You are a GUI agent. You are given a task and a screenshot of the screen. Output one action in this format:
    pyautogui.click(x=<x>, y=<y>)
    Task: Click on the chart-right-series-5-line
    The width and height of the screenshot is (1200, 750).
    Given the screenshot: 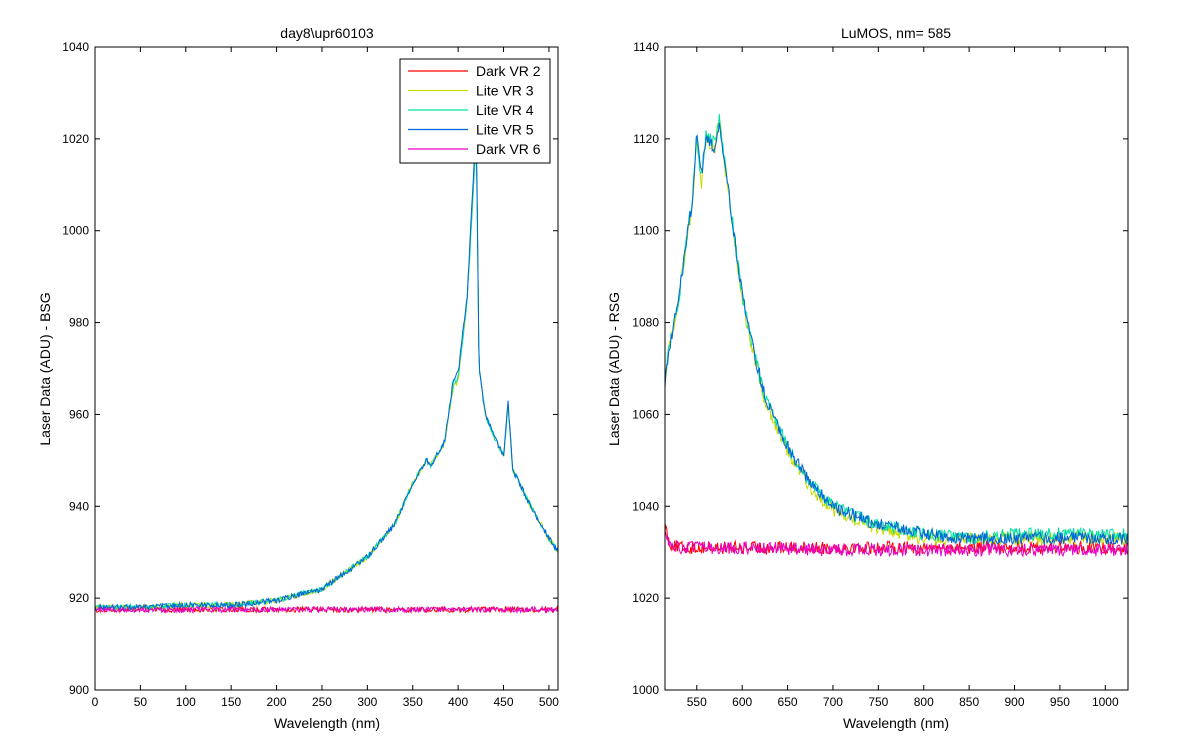 What is the action you would take?
    pyautogui.click(x=896, y=544)
    